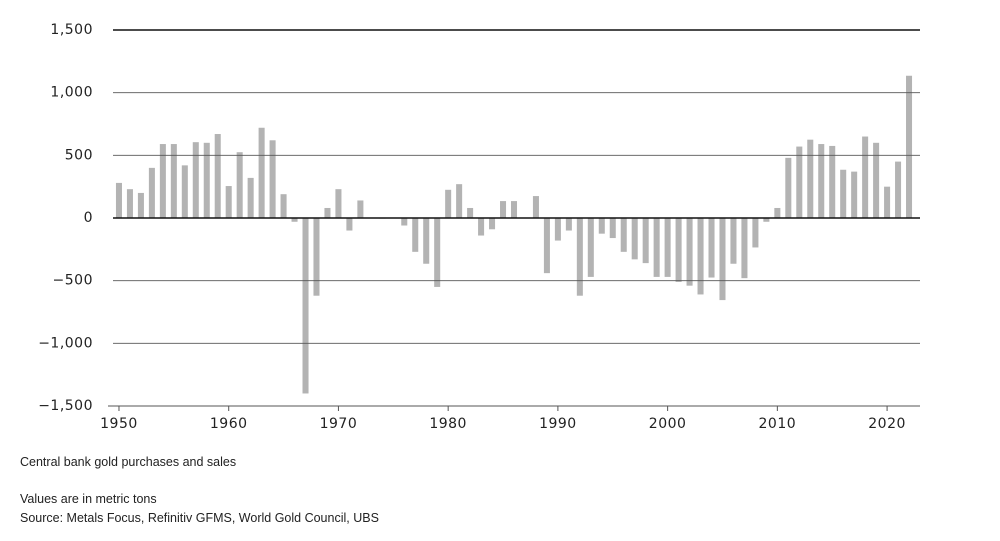 Image resolution: width=1000 pixels, height=541 pixels. I want to click on y-tick-label: 1,500, so click(71, 30).